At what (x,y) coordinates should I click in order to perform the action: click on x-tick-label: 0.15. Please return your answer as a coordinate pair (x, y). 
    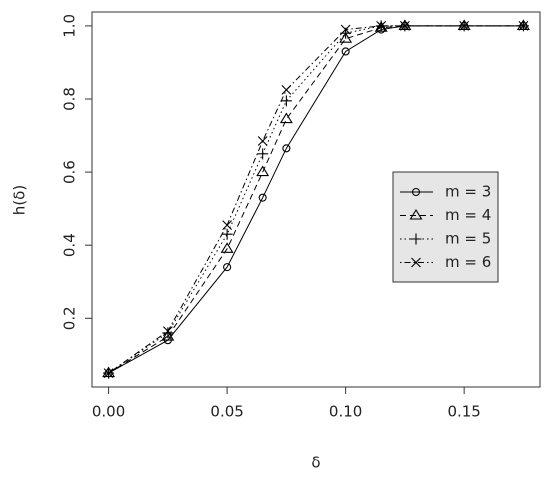
    Looking at the image, I should click on (463, 412).